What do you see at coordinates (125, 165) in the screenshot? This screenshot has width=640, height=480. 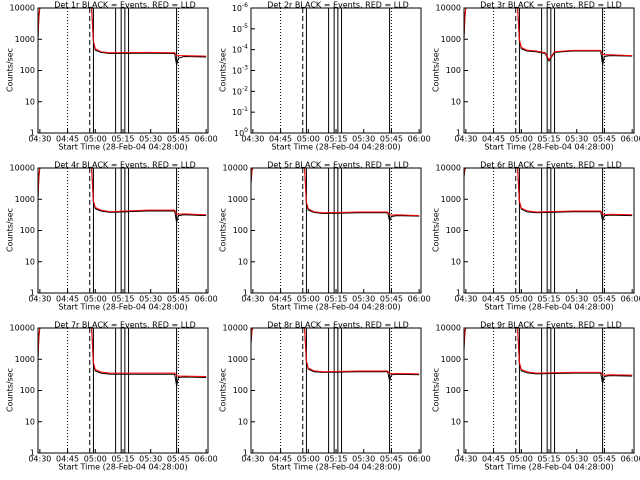 I see `panel-title: Det 4r BLACK = Events, RED = LLD` at bounding box center [125, 165].